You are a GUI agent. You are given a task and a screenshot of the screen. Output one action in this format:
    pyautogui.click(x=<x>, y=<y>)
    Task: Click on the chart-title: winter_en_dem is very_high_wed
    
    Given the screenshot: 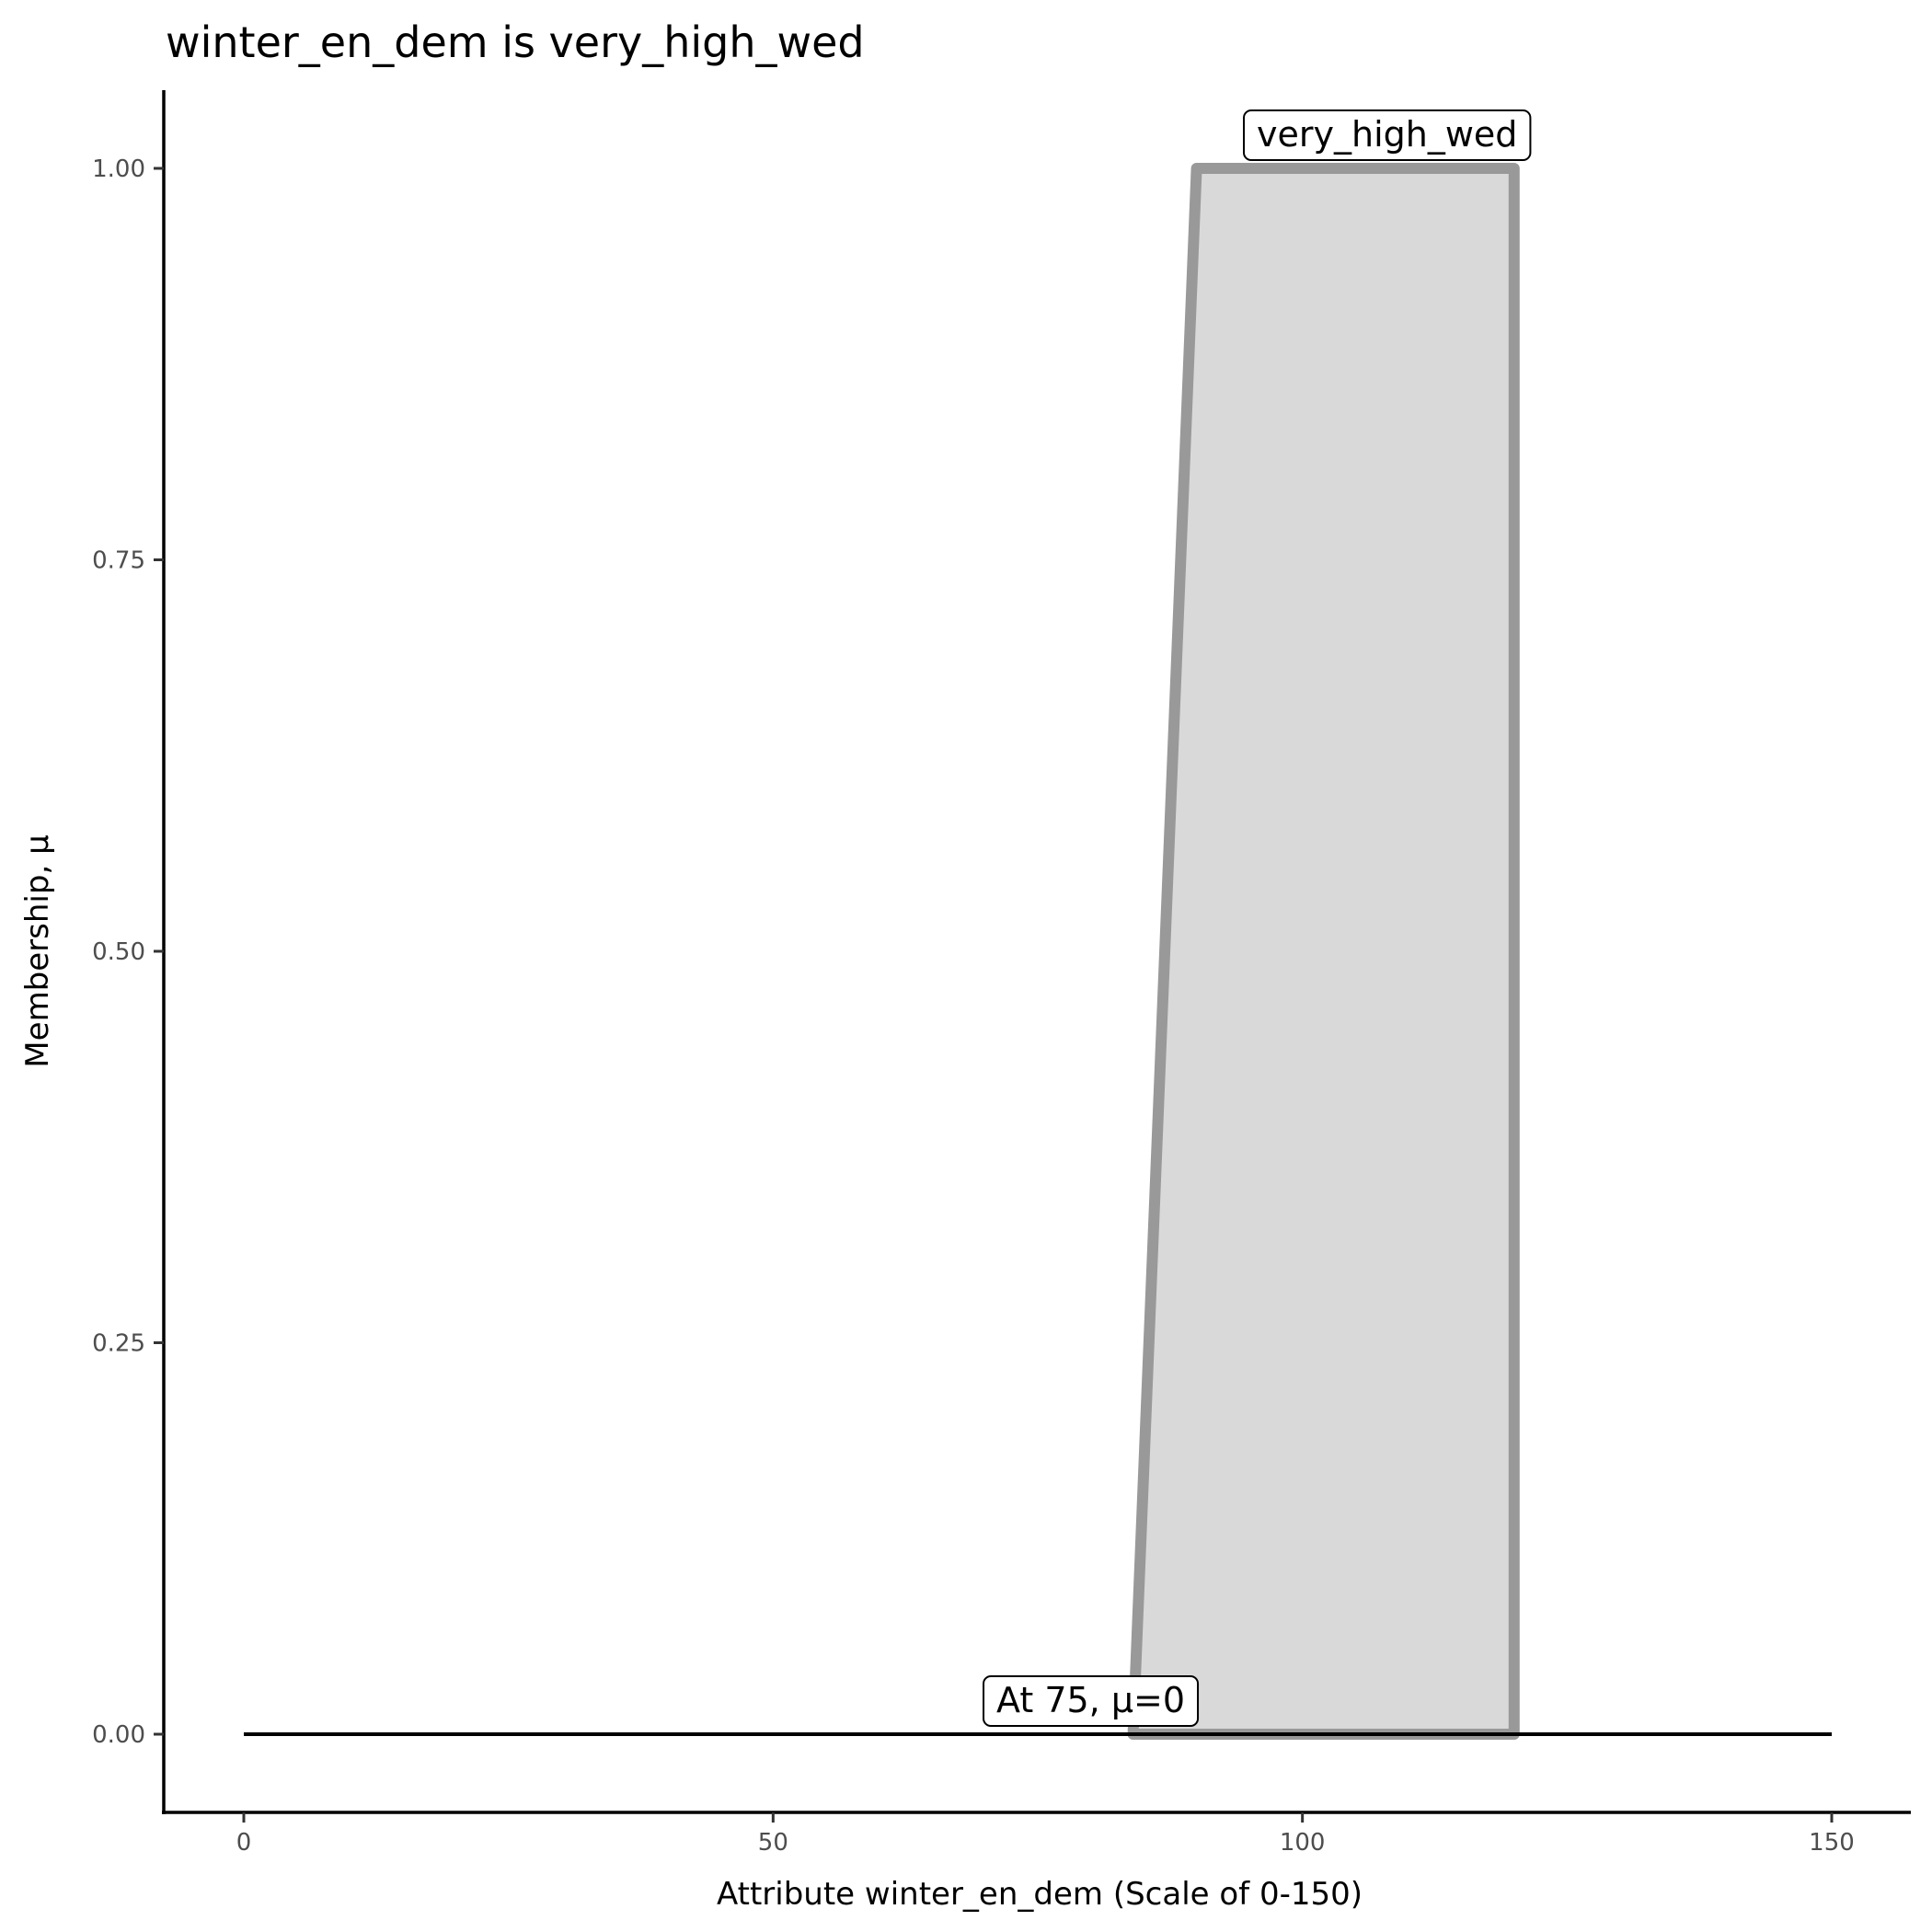 What is the action you would take?
    pyautogui.click(x=515, y=42)
    